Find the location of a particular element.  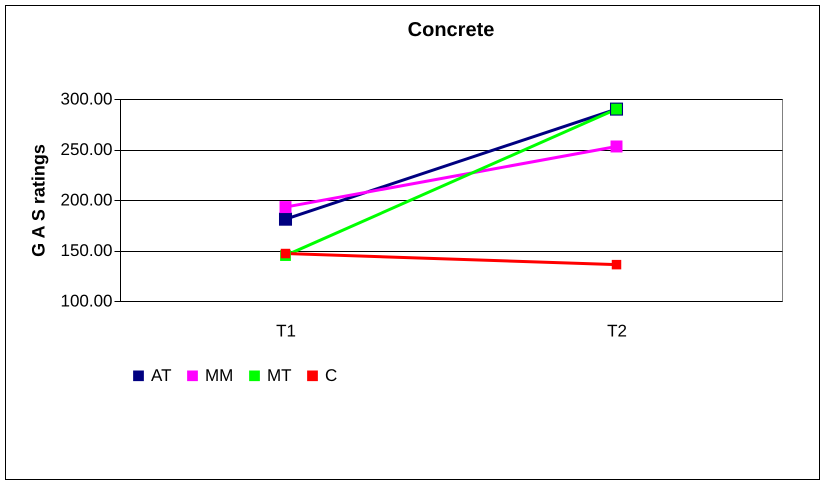

legend-label: MT is located at coordinates (279, 375).